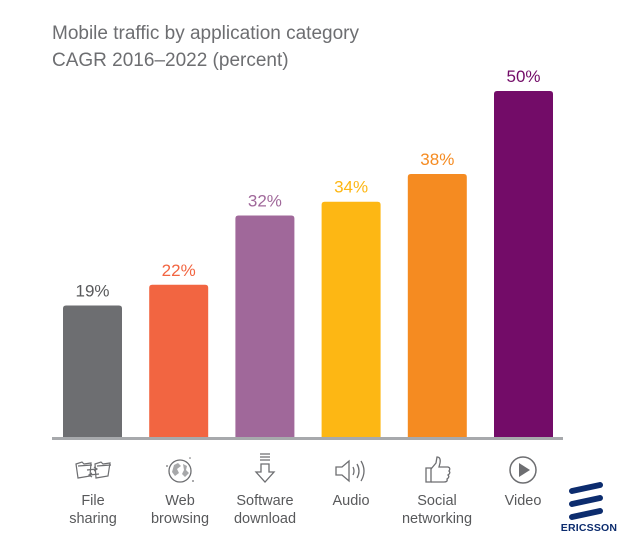 The image size is (618, 543). I want to click on category-label-web-browsing: Web browsing, so click(180, 510).